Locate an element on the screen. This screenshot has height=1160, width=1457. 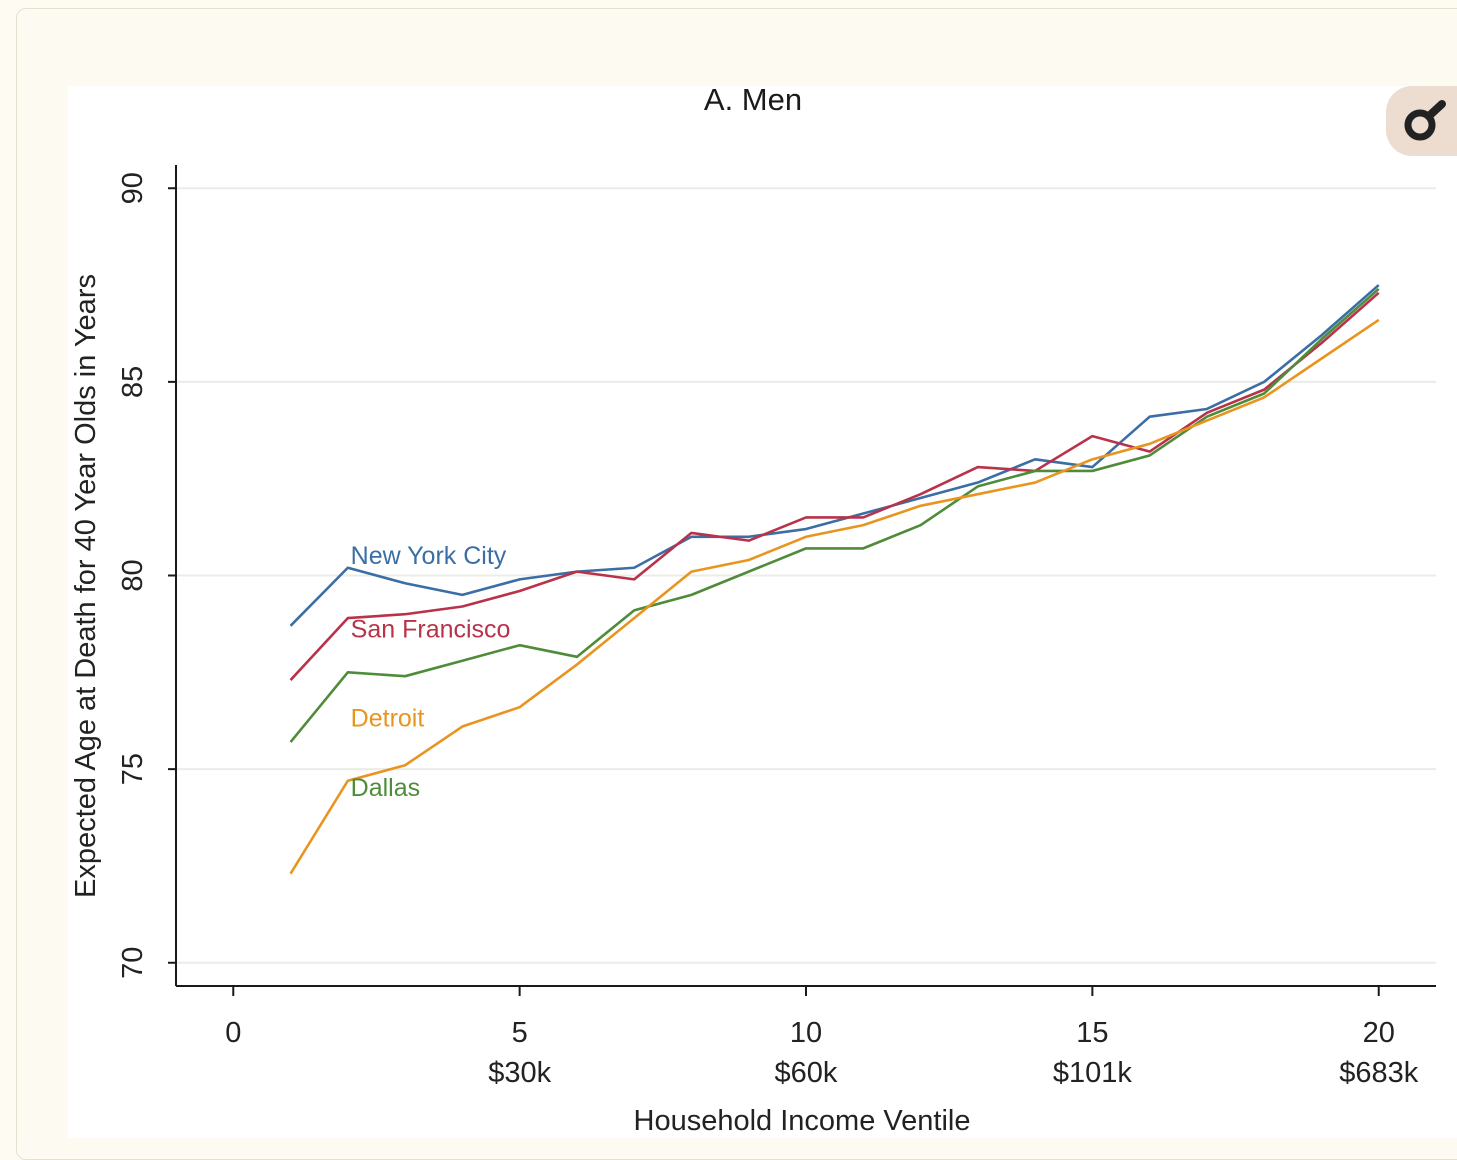
x-tick-label: 20 is located at coordinates (1379, 1033).